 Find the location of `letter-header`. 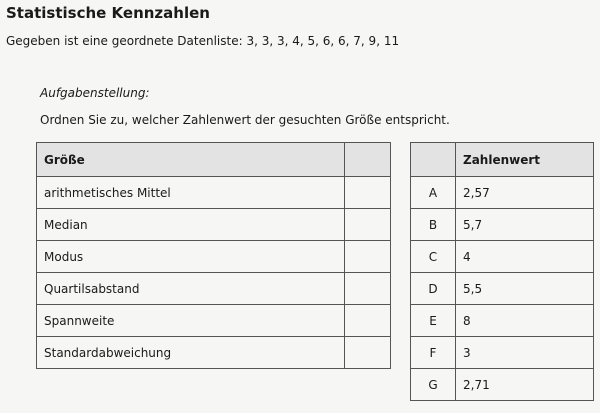

letter-header is located at coordinates (433, 159).